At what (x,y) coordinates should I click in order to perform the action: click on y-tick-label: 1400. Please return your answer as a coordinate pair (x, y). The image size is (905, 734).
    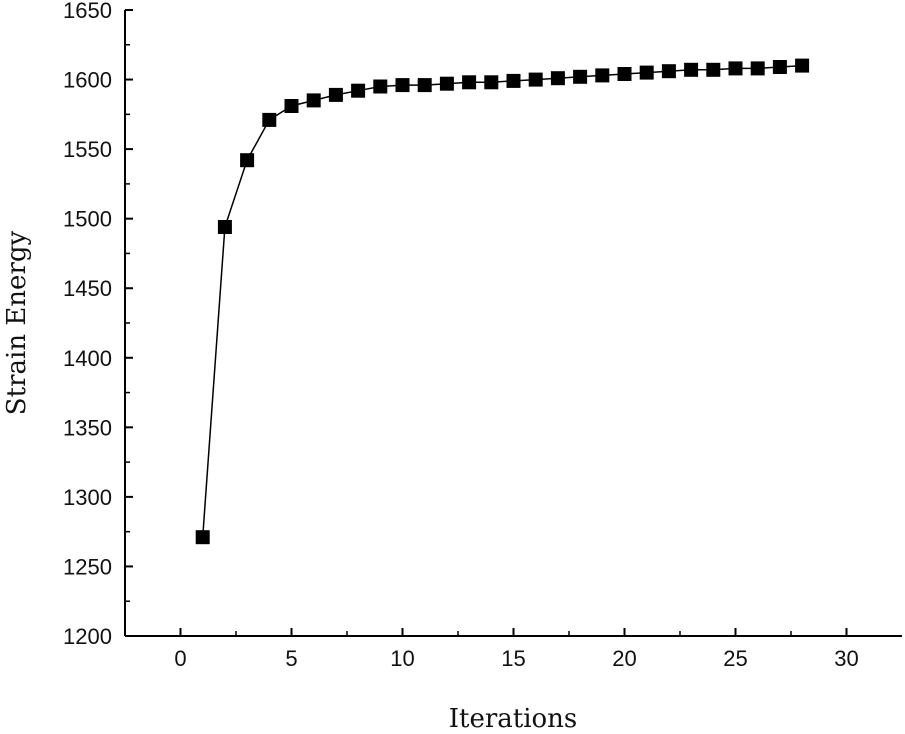
    Looking at the image, I should click on (87, 358).